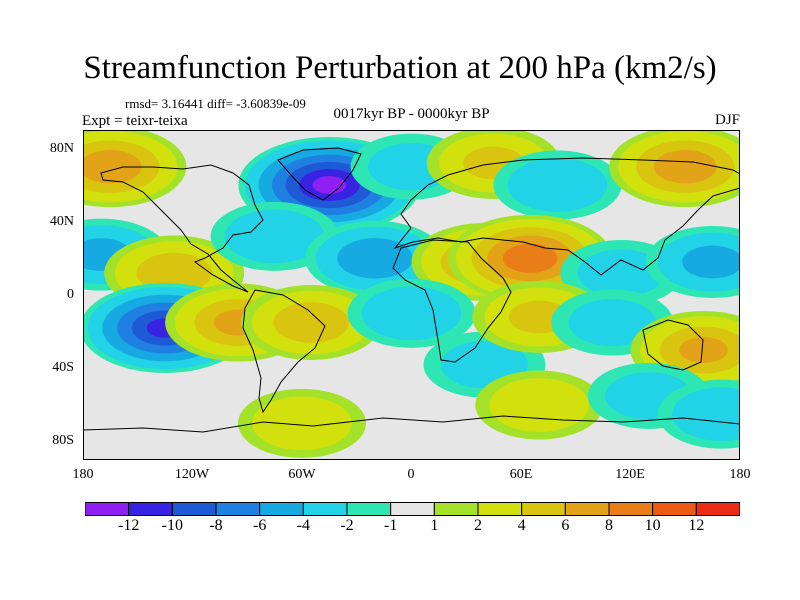 Image resolution: width=800 pixels, height=600 pixels. What do you see at coordinates (566, 216) in the screenshot?
I see `coast-eurasia` at bounding box center [566, 216].